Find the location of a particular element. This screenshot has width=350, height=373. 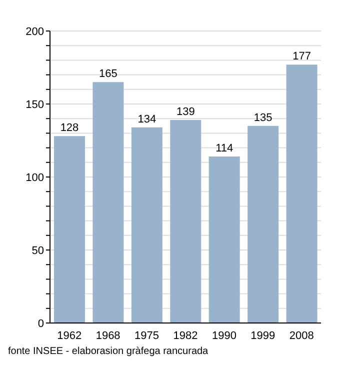

x-tick-label: 1968 is located at coordinates (108, 336).